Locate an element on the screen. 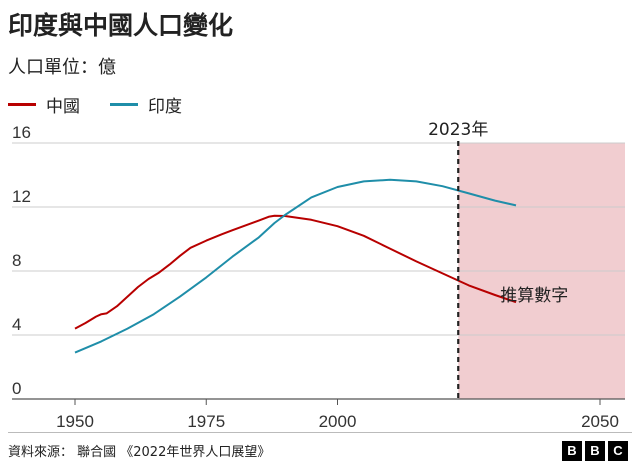 The image size is (640, 470). footer-divider is located at coordinates (320, 432).